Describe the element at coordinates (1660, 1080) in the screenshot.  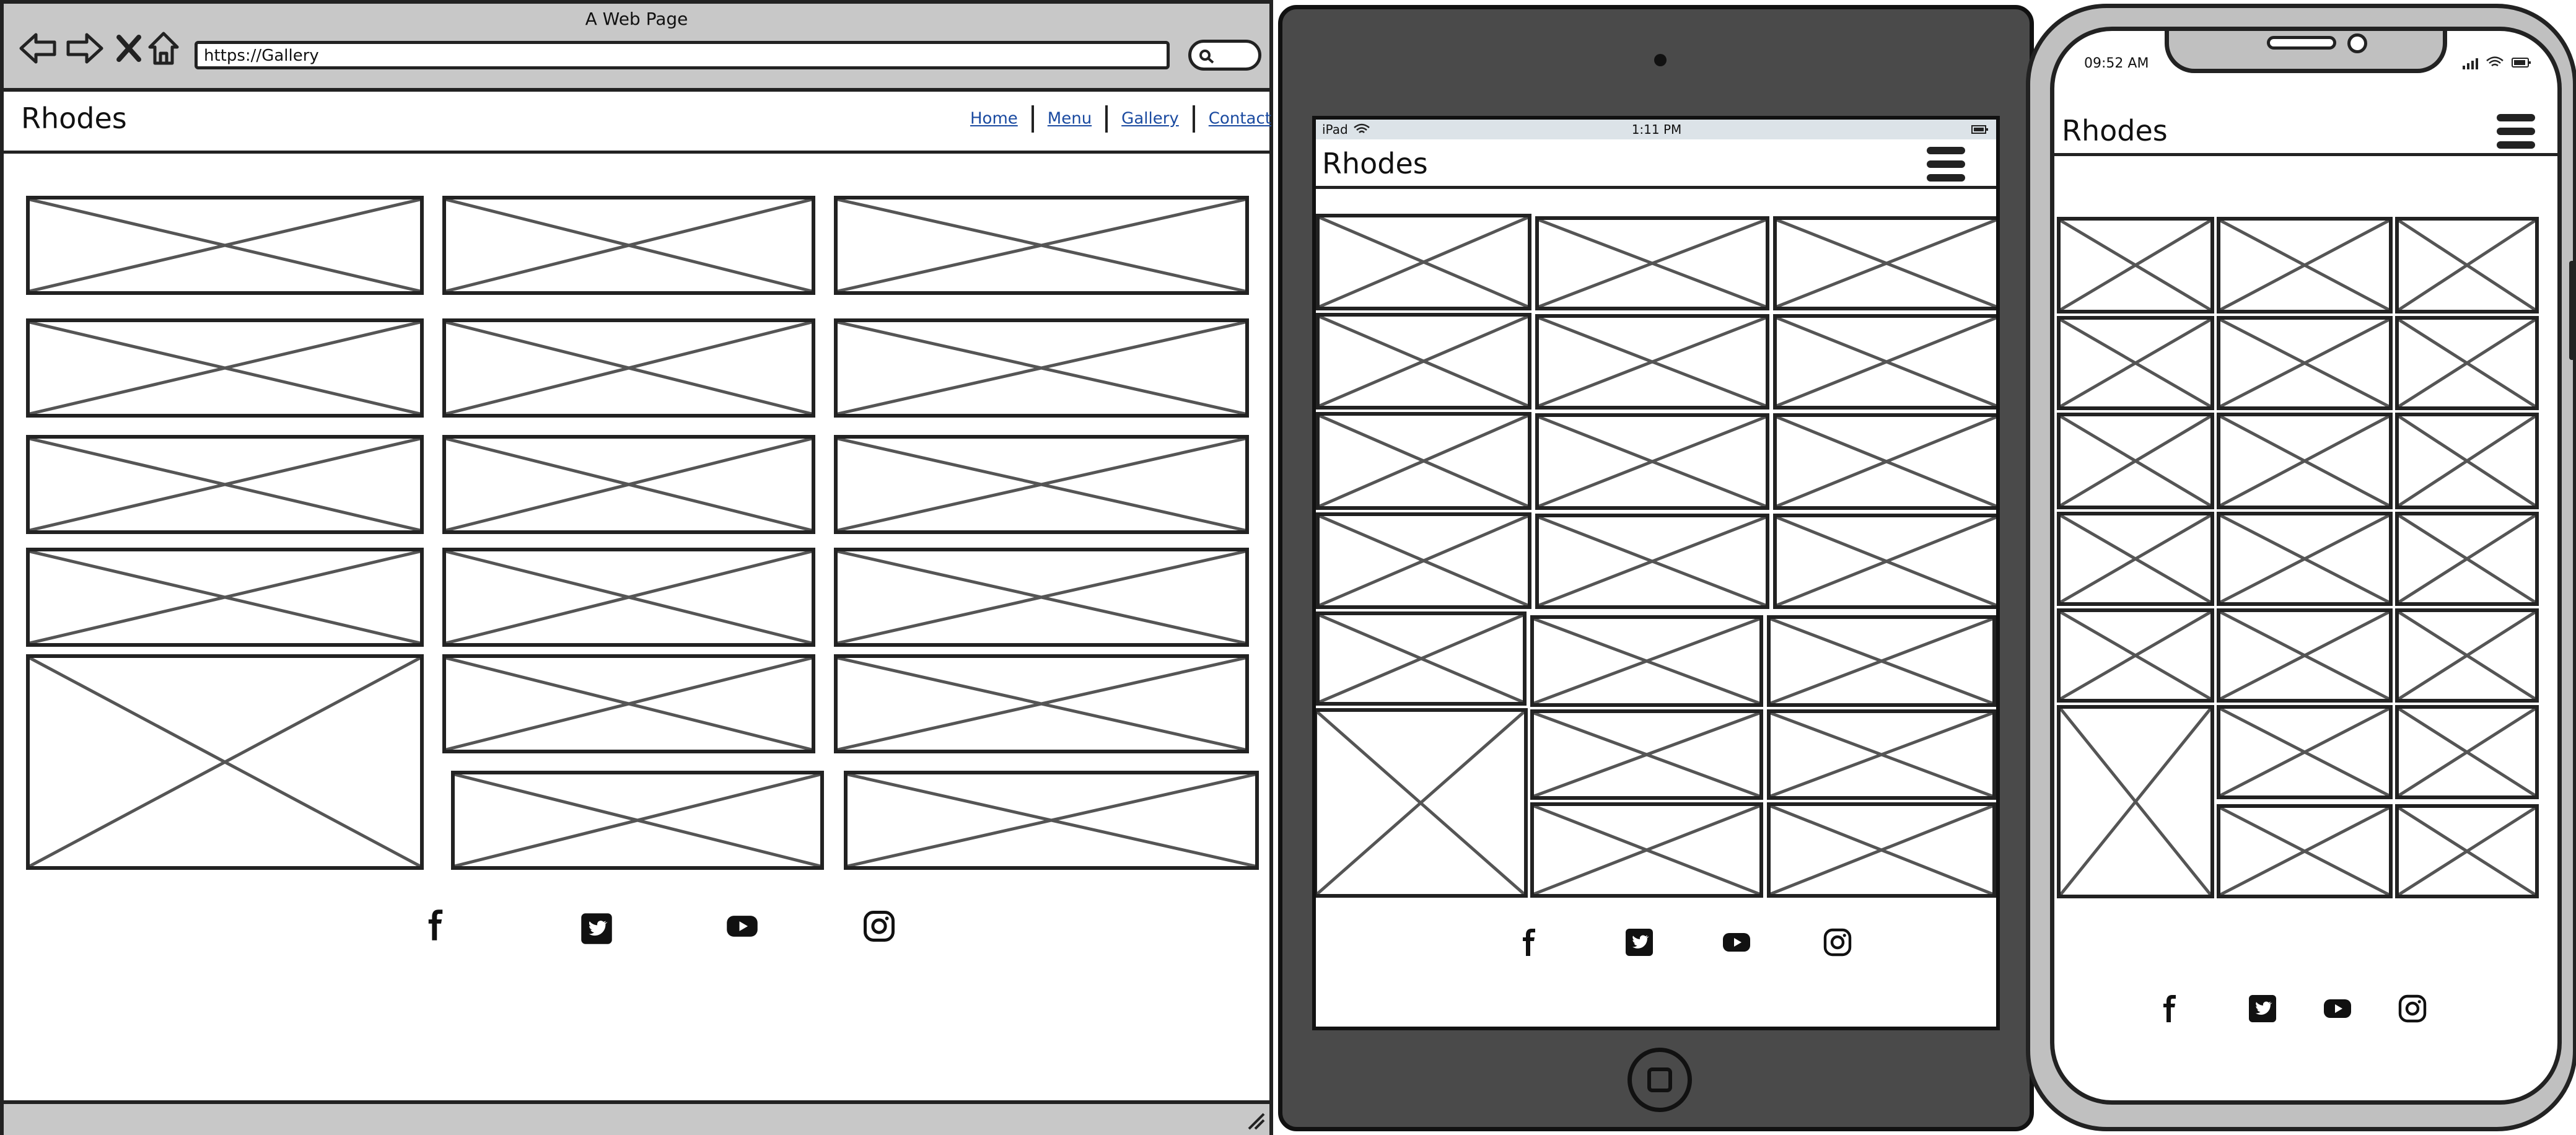
I see `tablet-home-button` at that location.